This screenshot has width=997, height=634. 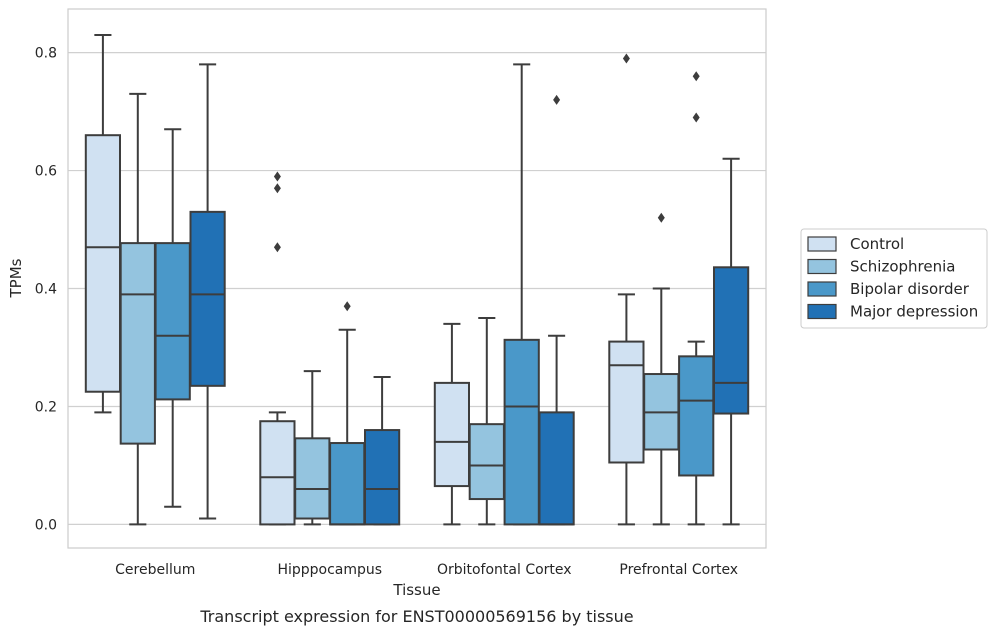 What do you see at coordinates (504, 570) in the screenshot?
I see `x-tick-label: Orbitofontal Cortex` at bounding box center [504, 570].